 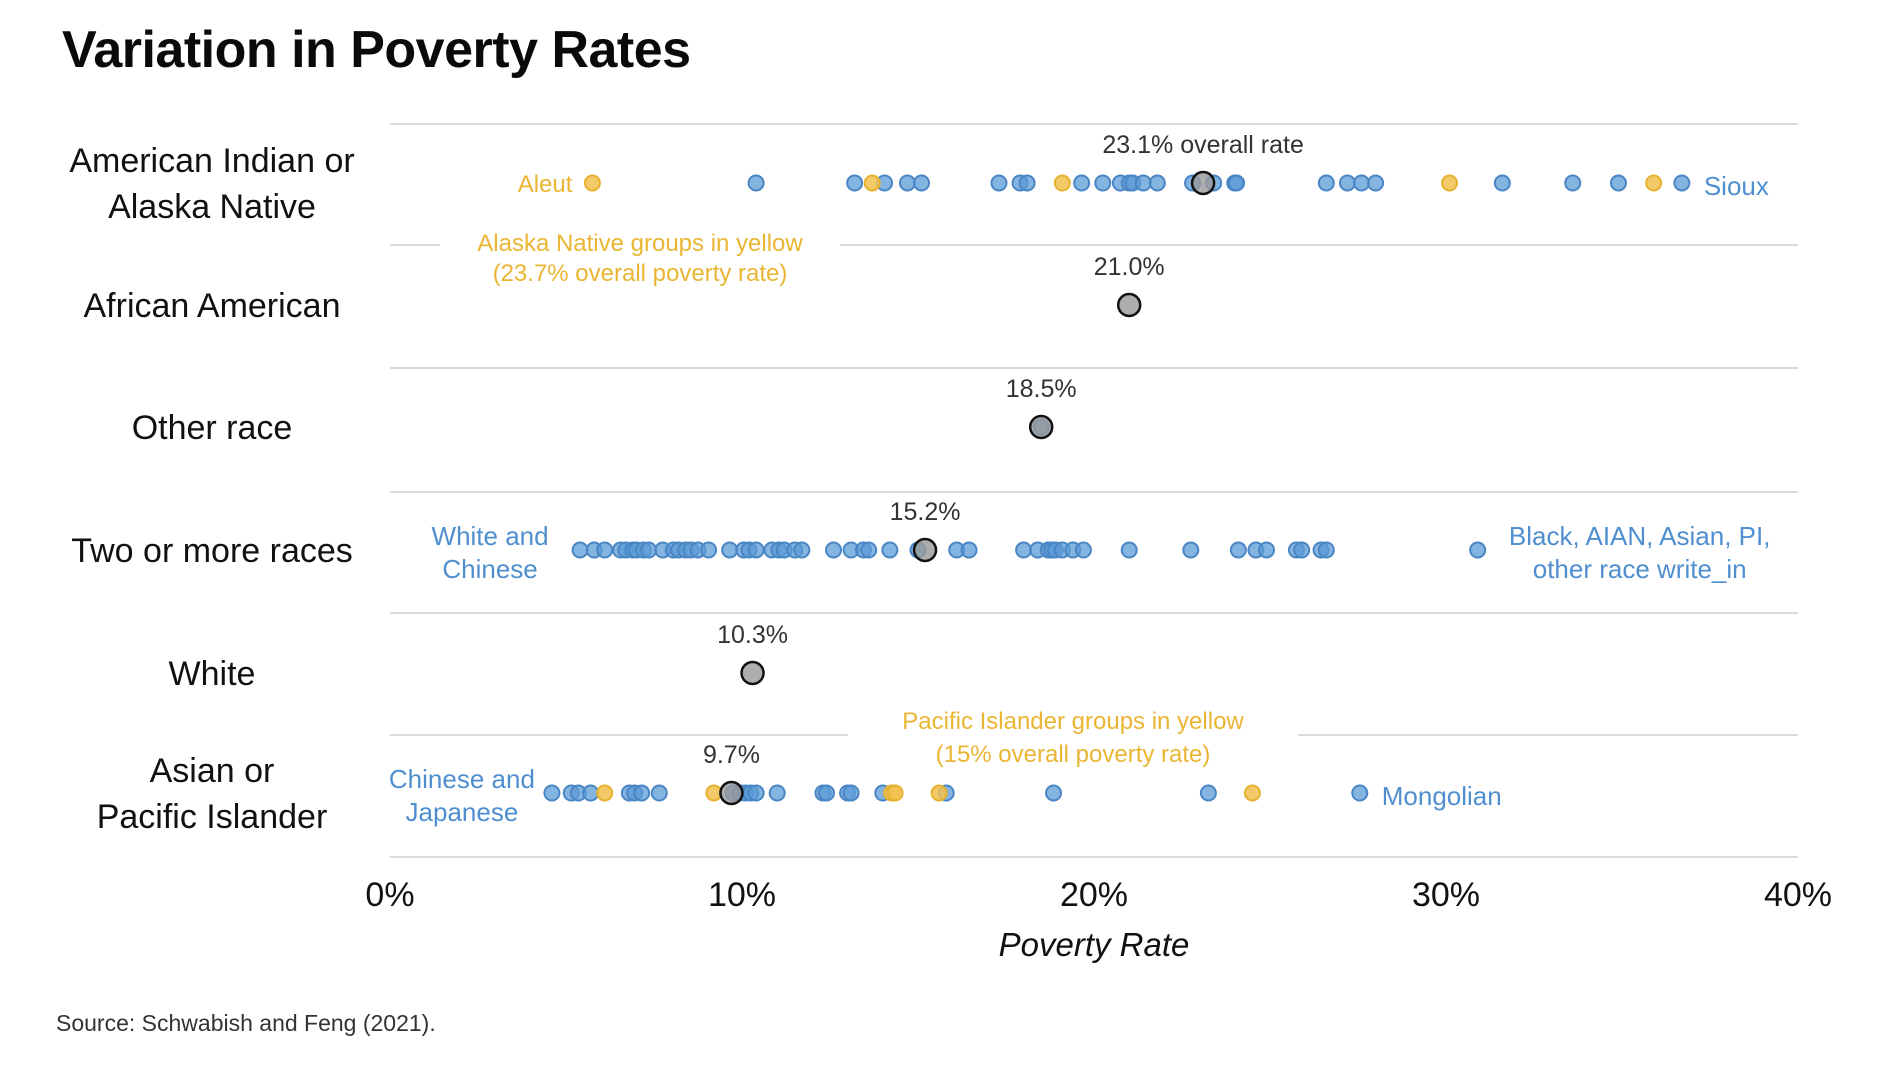 I want to click on annotation-label: (23.7% overall poverty rate), so click(x=640, y=273).